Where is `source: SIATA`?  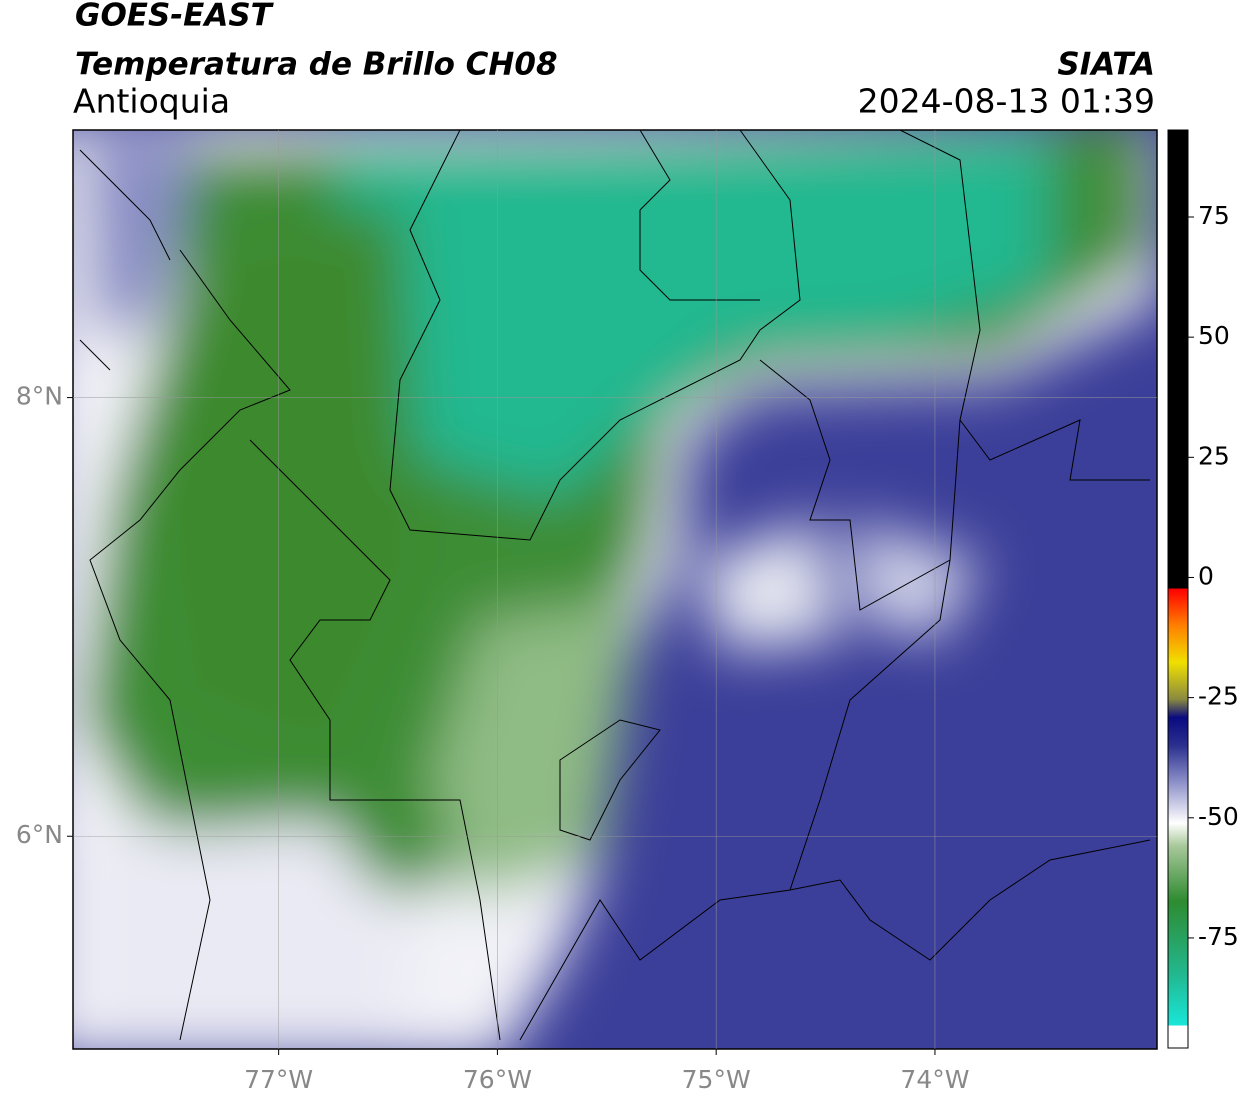
source: SIATA is located at coordinates (1106, 65).